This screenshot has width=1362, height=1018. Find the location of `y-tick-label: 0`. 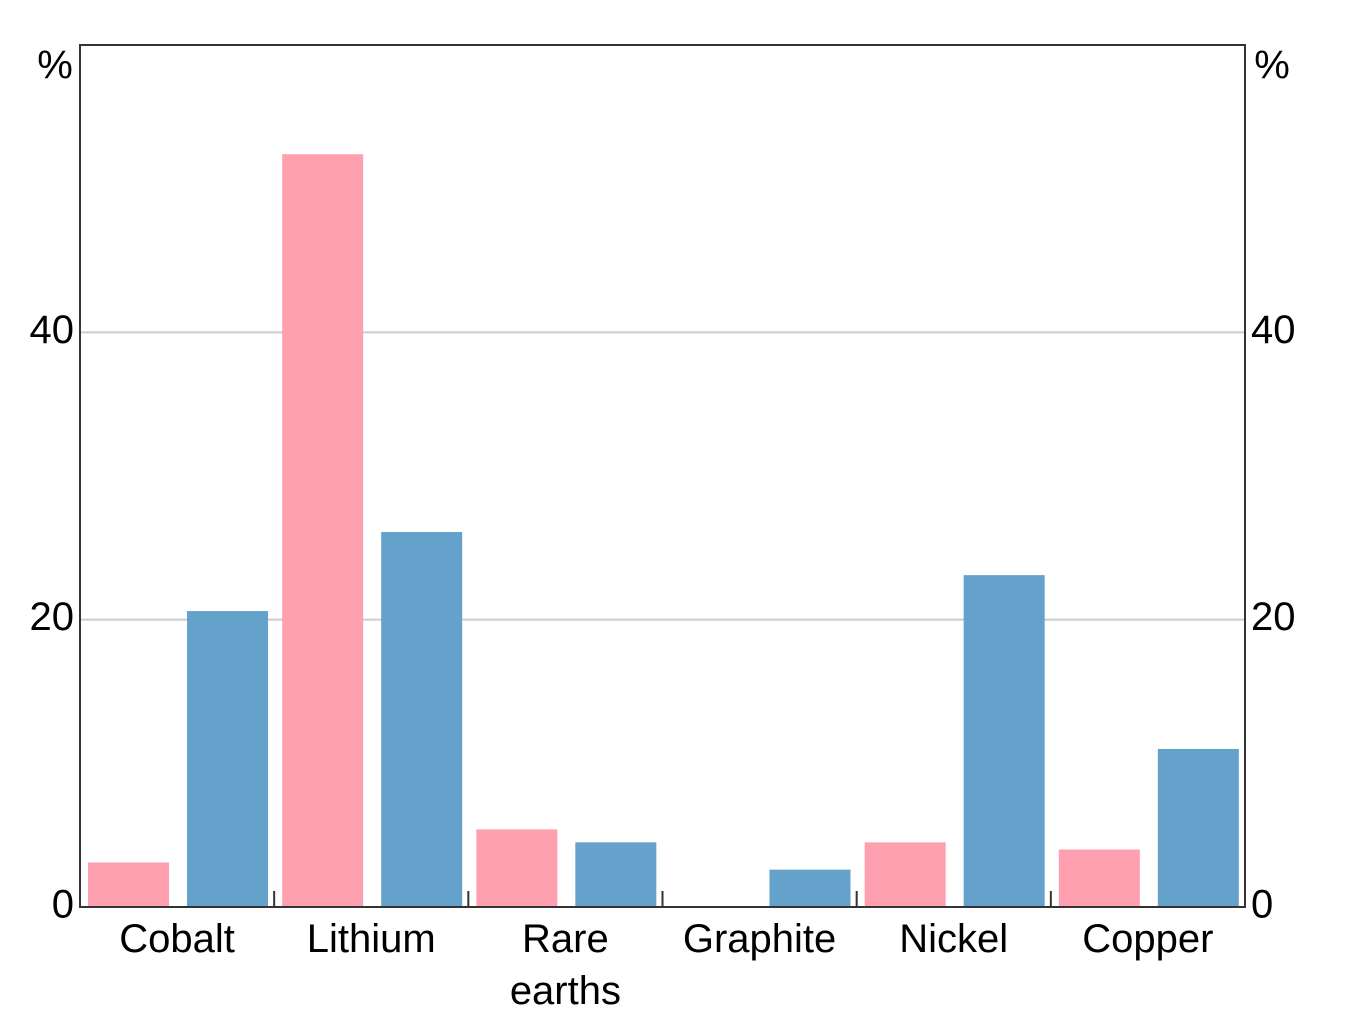

y-tick-label: 0 is located at coordinates (63, 905).